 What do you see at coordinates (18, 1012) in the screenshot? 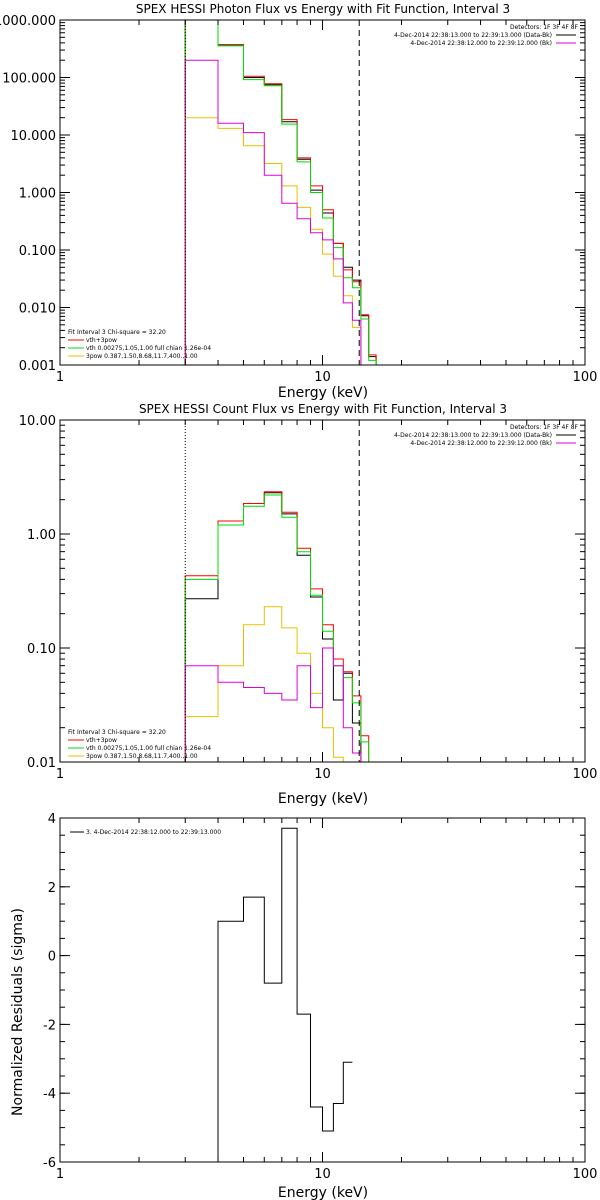
I see `panel3-ylabel: Normalized Residuals (sigma)` at bounding box center [18, 1012].